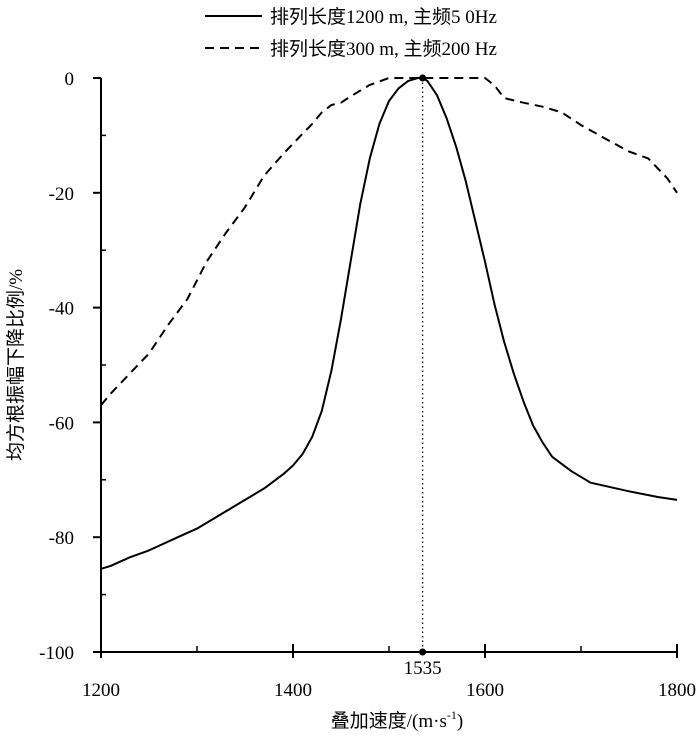 The image size is (700, 739). Describe the element at coordinates (452, 715) in the screenshot. I see `x-axis-label-superscript: -1` at that location.